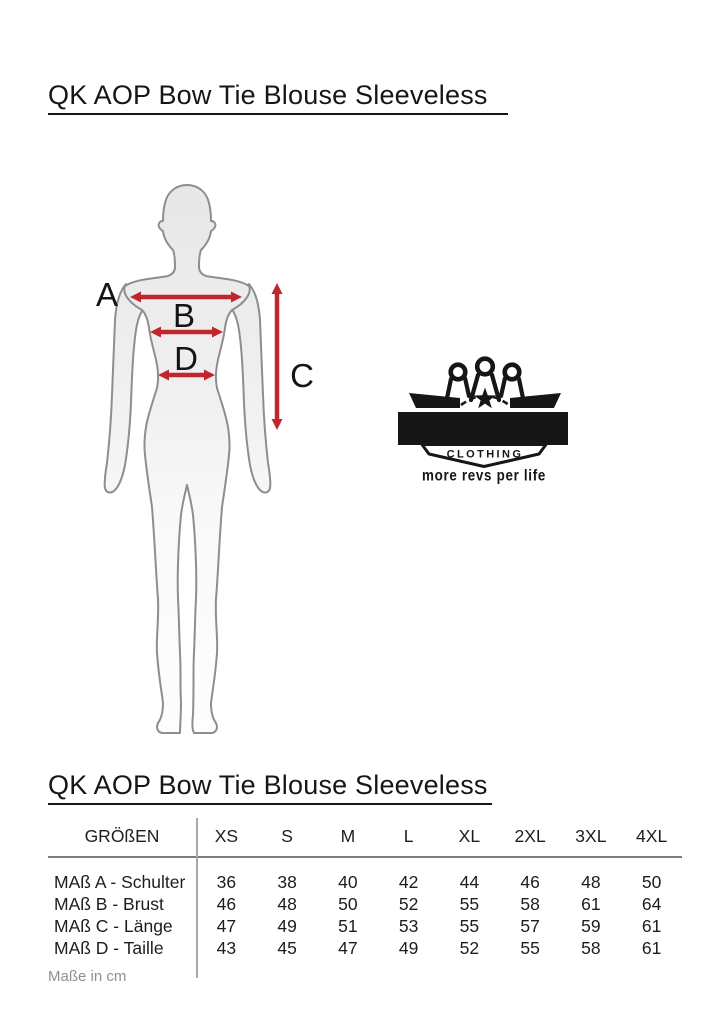  I want to click on clothing-ribbon, so click(484, 455).